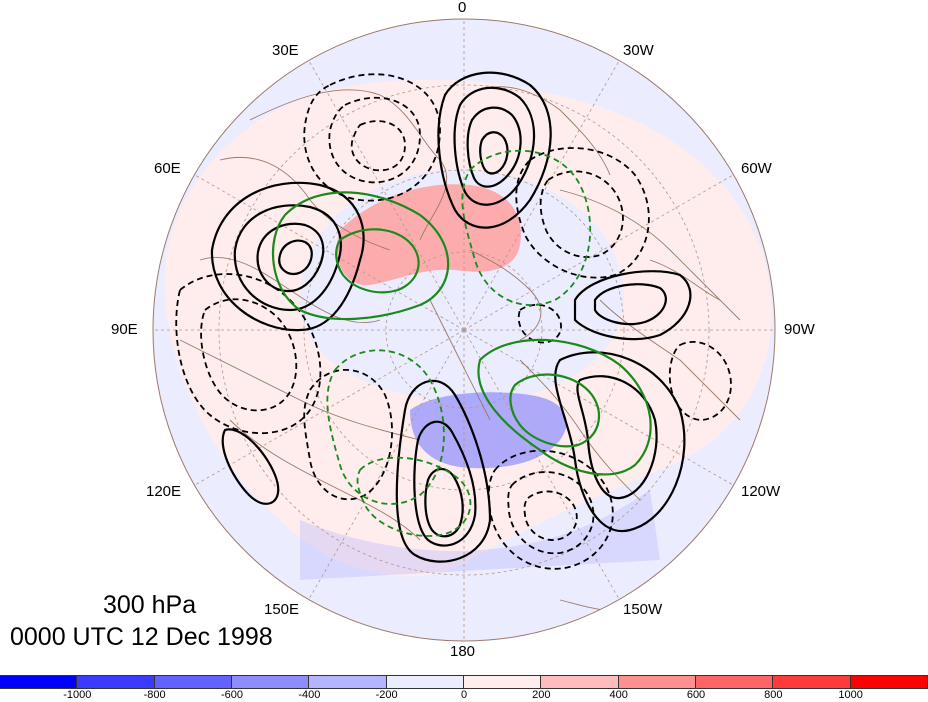 The height and width of the screenshot is (702, 928). I want to click on contour-green-america-inner, so click(555, 410).